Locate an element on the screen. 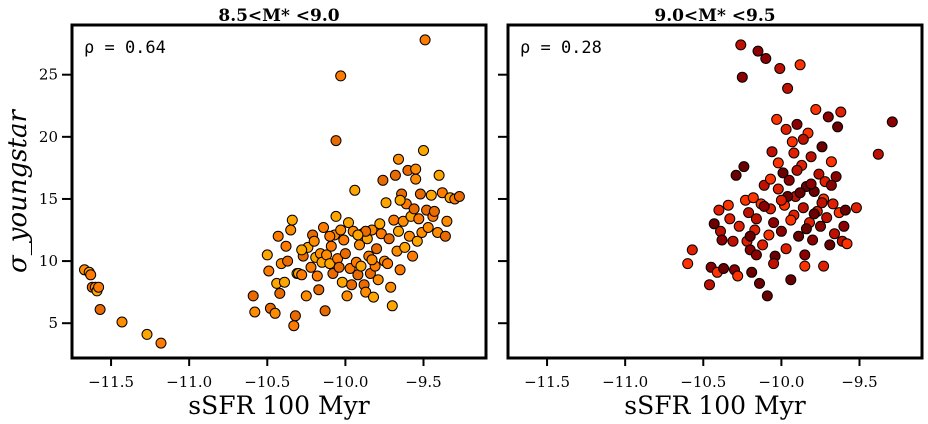  y-tick-label: 5 is located at coordinates (53, 323).